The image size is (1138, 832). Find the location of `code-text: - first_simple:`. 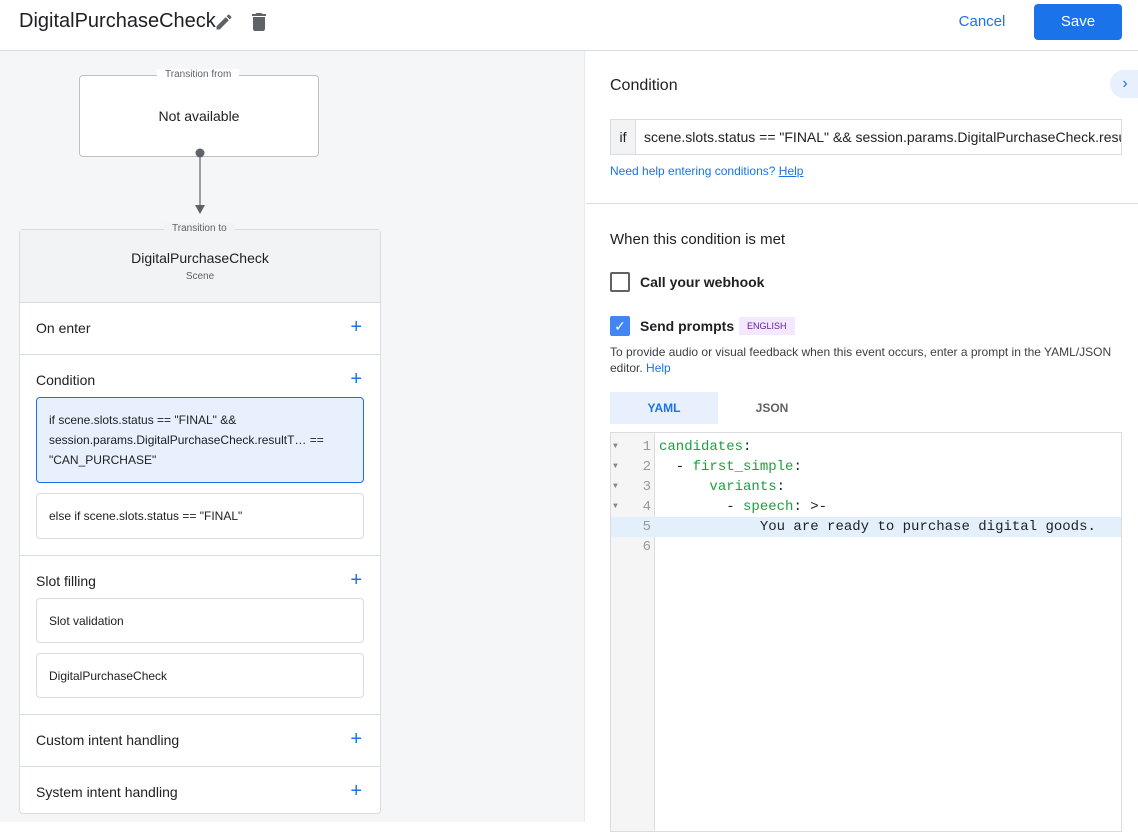

code-text: - first_simple: is located at coordinates (730, 467).